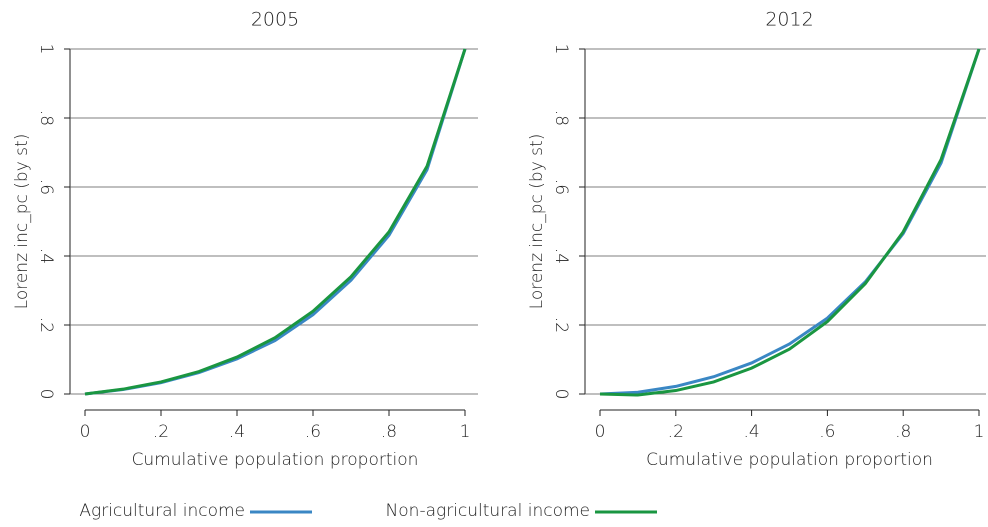  I want to click on legend-label: Non-agricultural income, so click(488, 511).